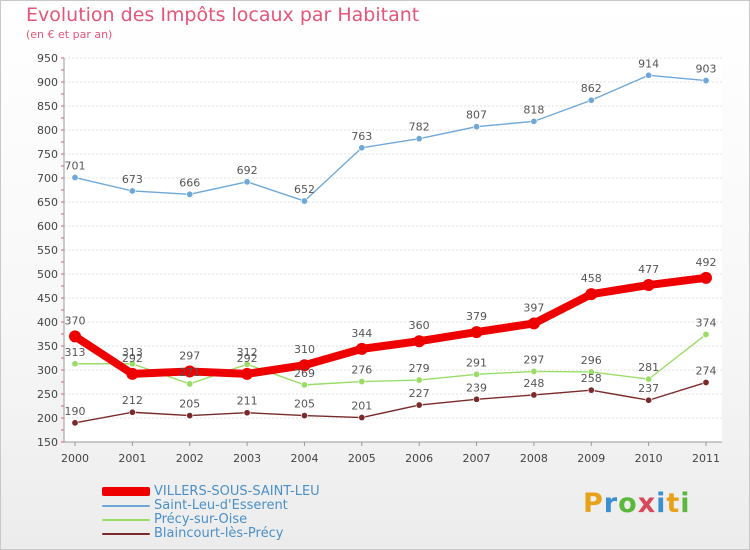 The height and width of the screenshot is (550, 750). I want to click on data-label: 292, so click(247, 358).